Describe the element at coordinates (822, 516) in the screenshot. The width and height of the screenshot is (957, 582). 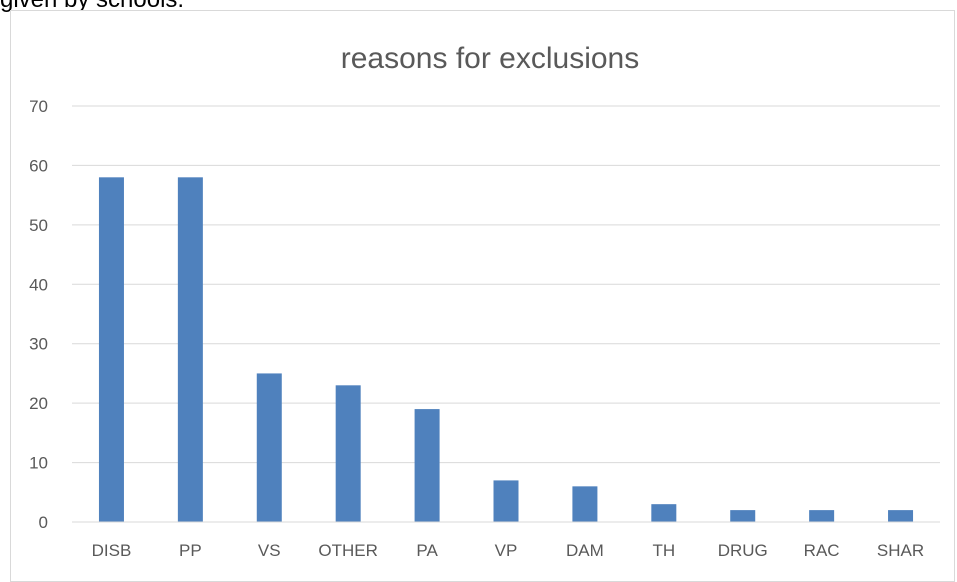
I see `bar-rac` at that location.